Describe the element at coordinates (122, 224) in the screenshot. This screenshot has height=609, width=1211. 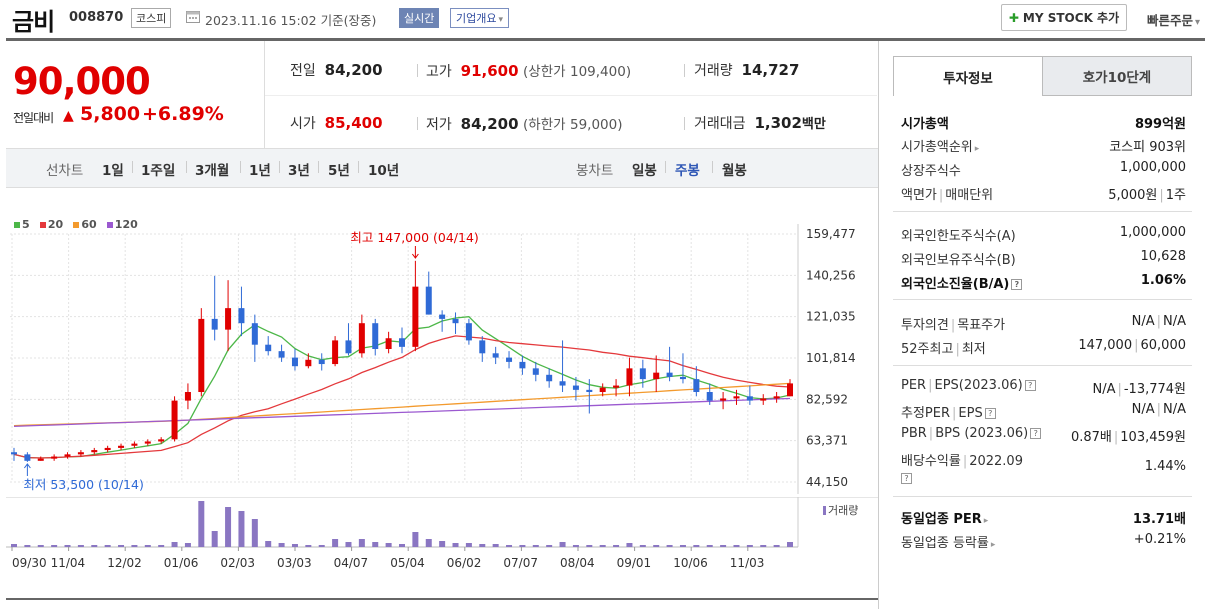
I see `legend-ma120: 120` at that location.